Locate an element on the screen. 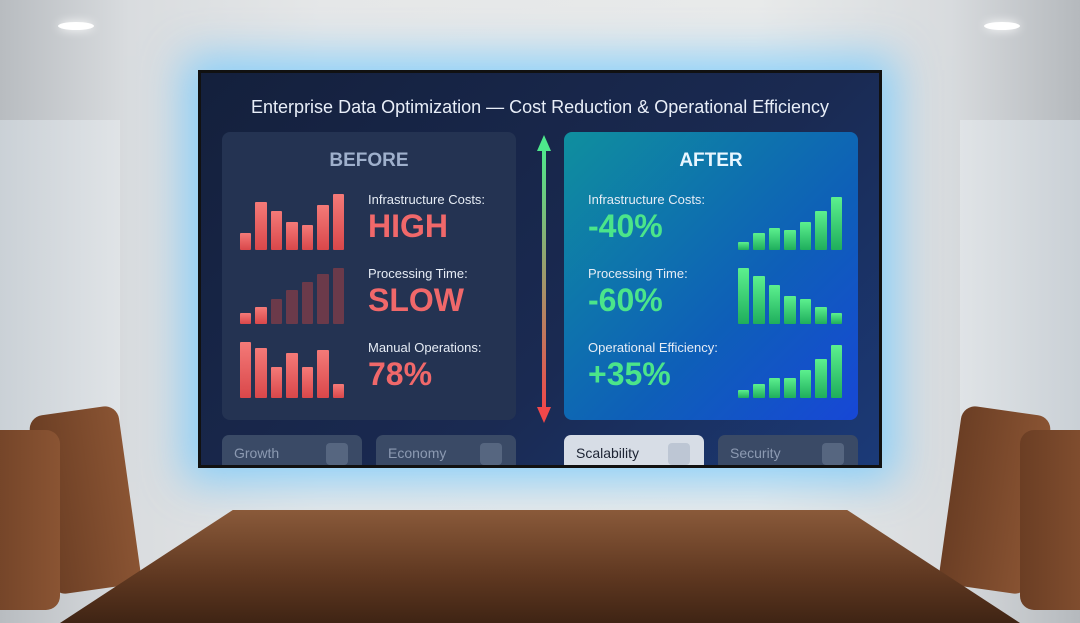 The height and width of the screenshot is (623, 1080). metric-value: SLOW is located at coordinates (416, 300).